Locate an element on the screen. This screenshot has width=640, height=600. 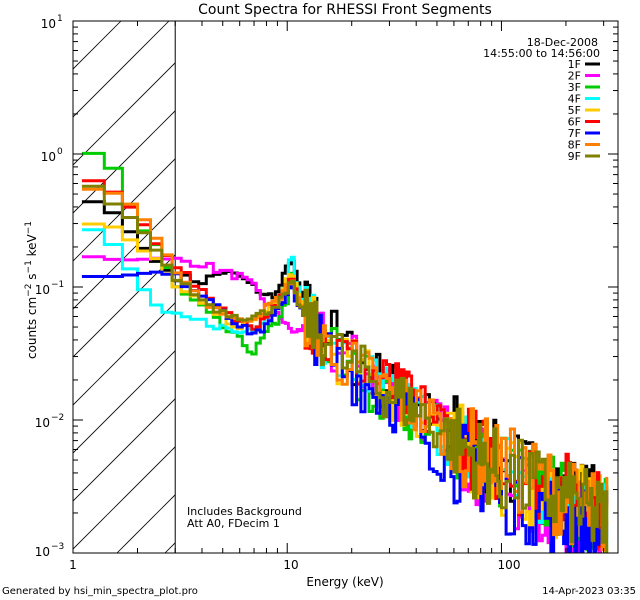
legend-label-8F: 8F is located at coordinates (574, 145).